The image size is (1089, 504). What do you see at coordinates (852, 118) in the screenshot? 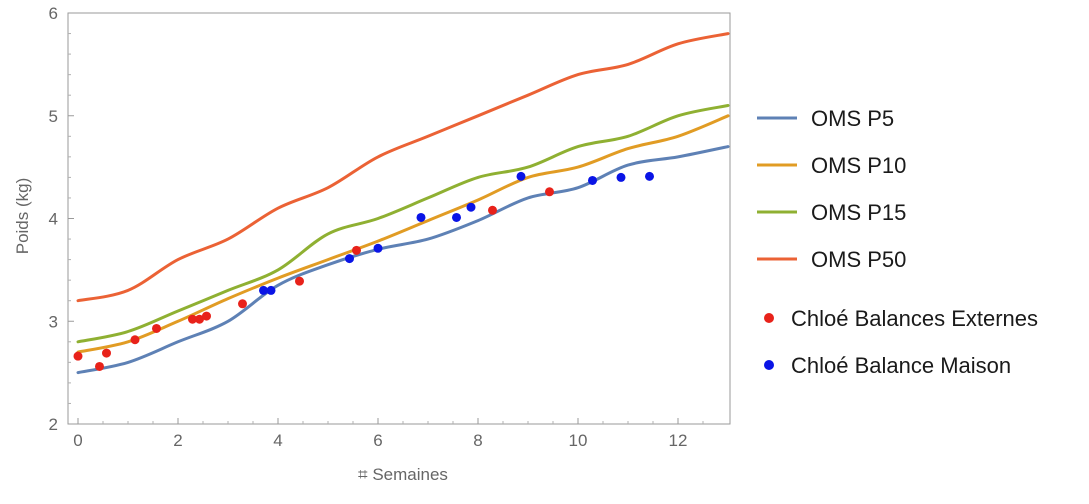
I see `legend-label-oms-p5: OMS P5` at bounding box center [852, 118].